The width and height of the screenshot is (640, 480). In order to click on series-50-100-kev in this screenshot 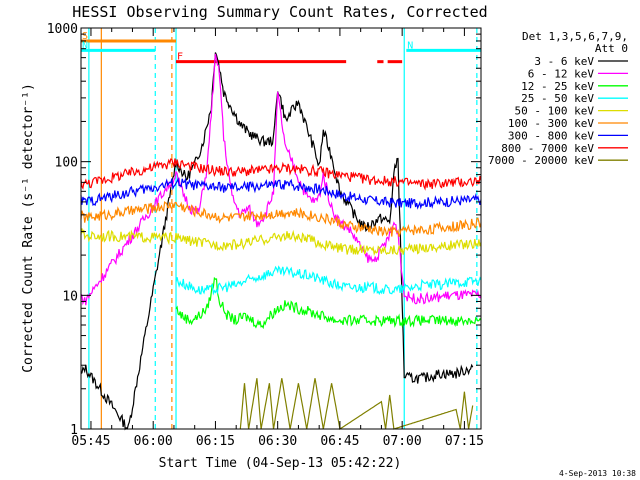, I will do `click(281, 242)`.